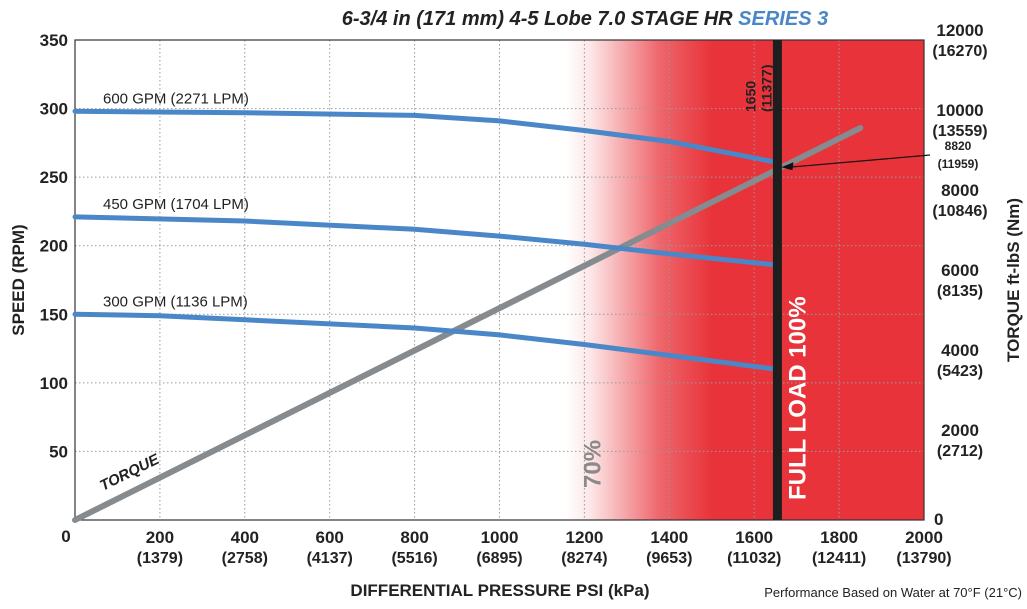 This screenshot has height=609, width=1027. Describe the element at coordinates (783, 19) in the screenshot. I see `chart-title-series: SERIES 3` at that location.